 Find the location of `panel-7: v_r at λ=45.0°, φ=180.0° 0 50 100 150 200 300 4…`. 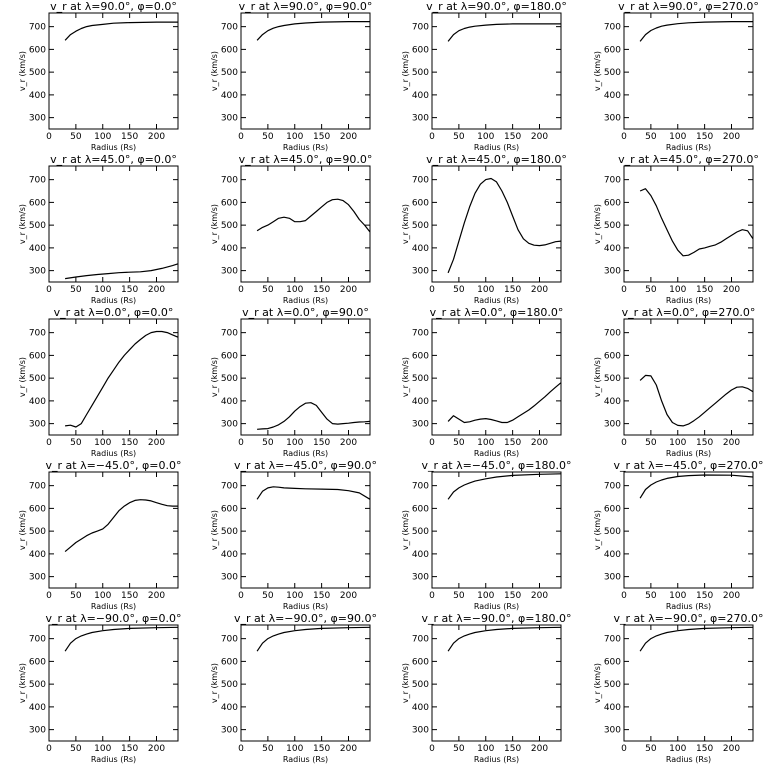

panel-7: v_r at λ=45.0°, φ=180.0° 0 50 100 150 200 300 4… is located at coordinates (484, 229).